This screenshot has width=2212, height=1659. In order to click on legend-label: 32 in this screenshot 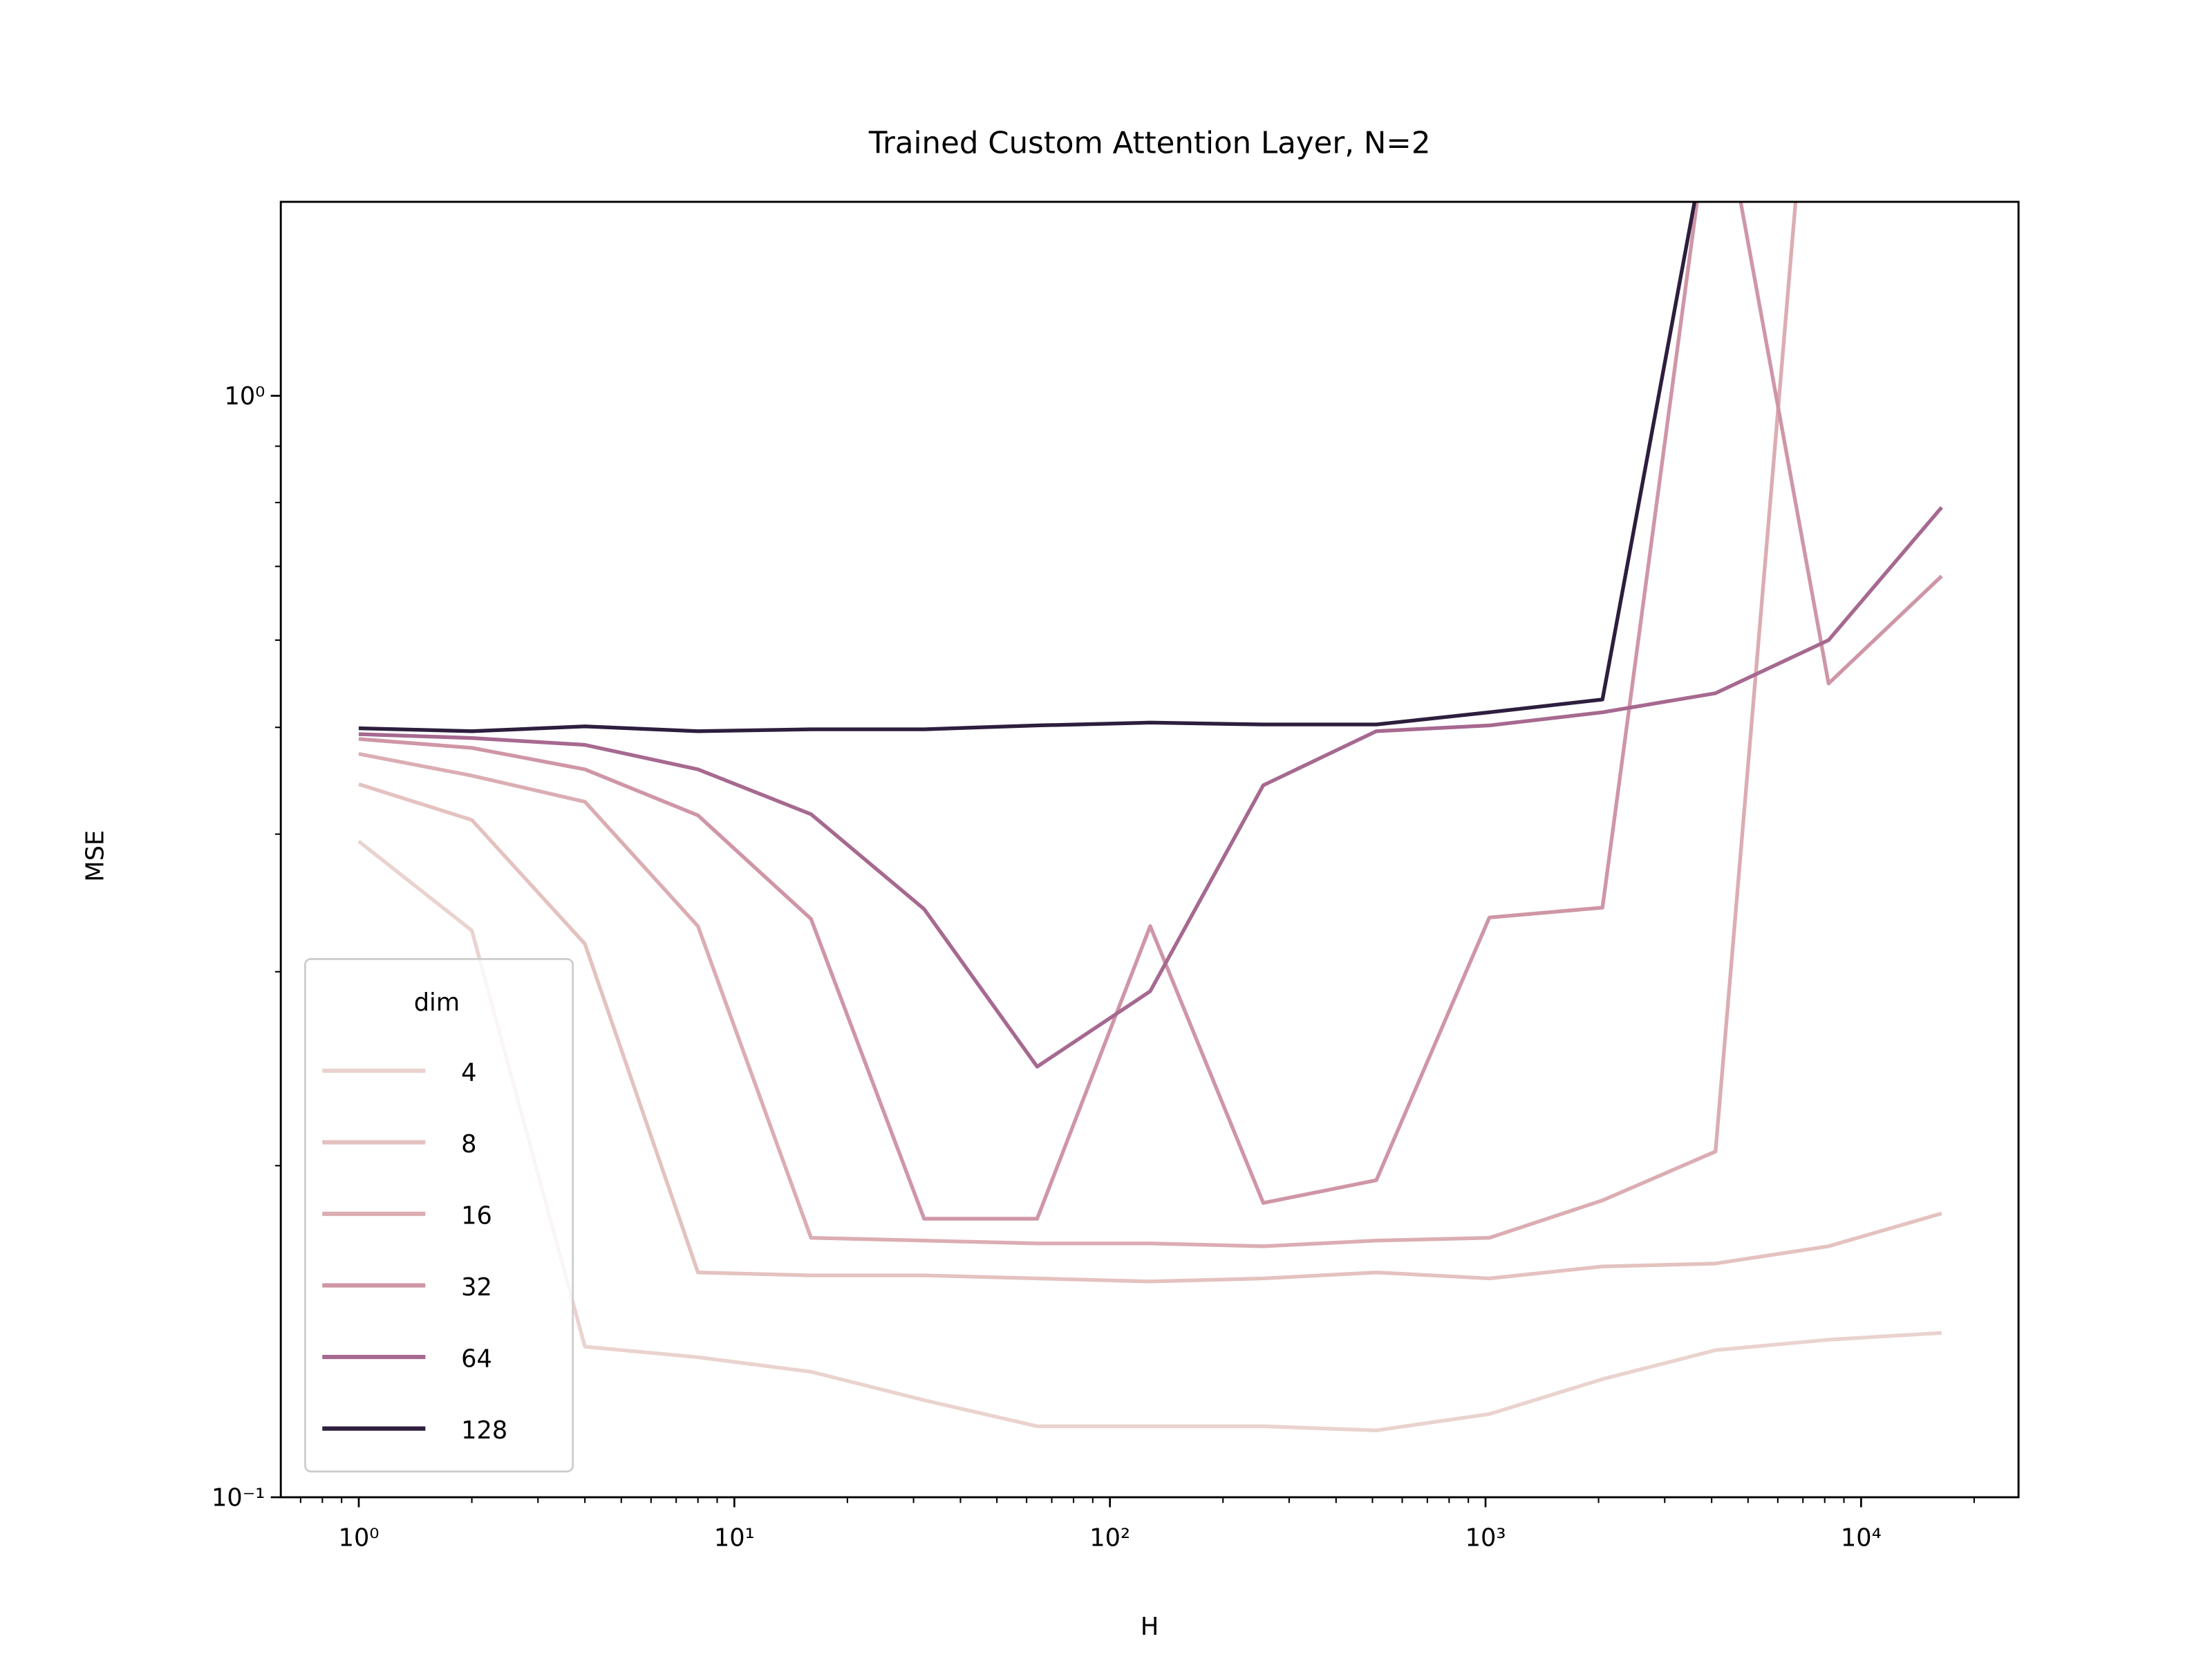, I will do `click(476, 1288)`.